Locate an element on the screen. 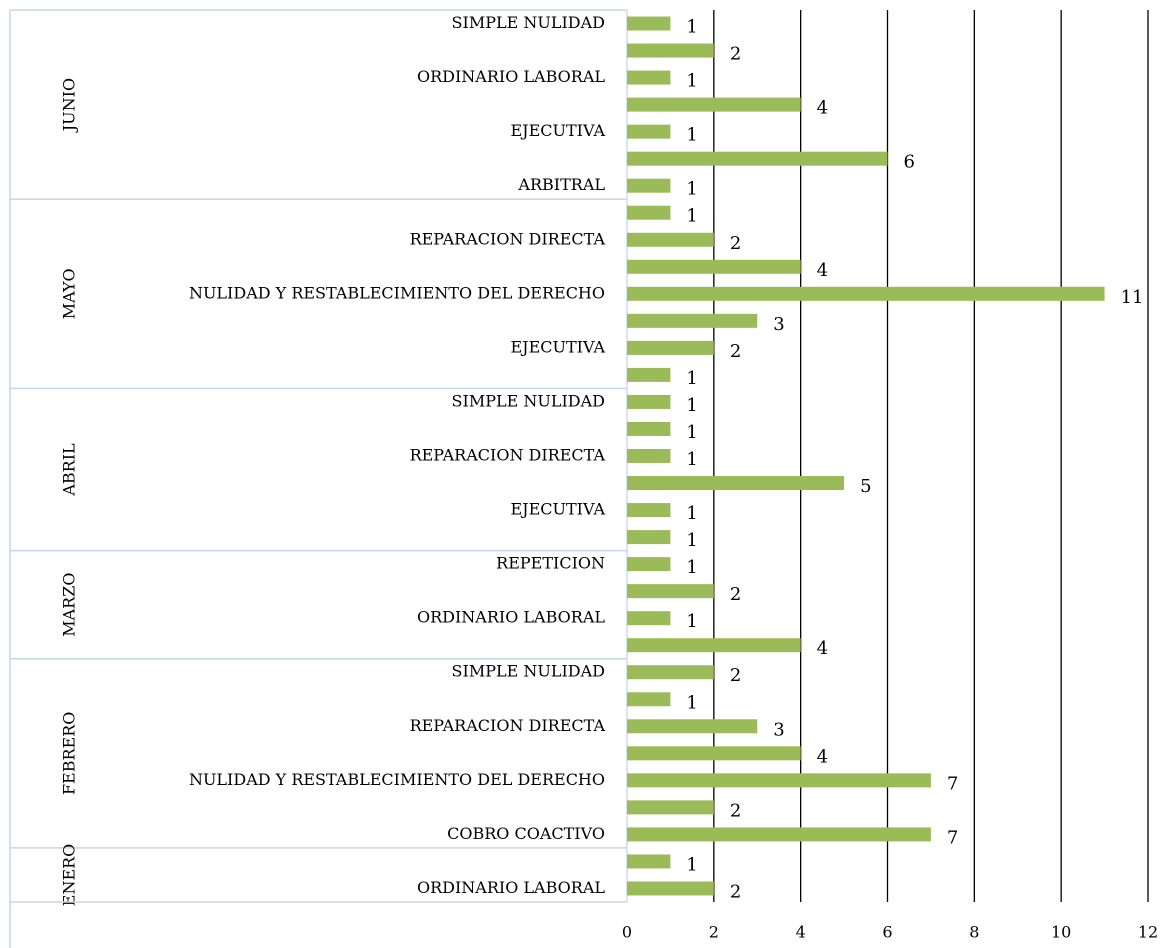 The width and height of the screenshot is (1171, 948). group-label: FEBRERO is located at coordinates (69, 753).